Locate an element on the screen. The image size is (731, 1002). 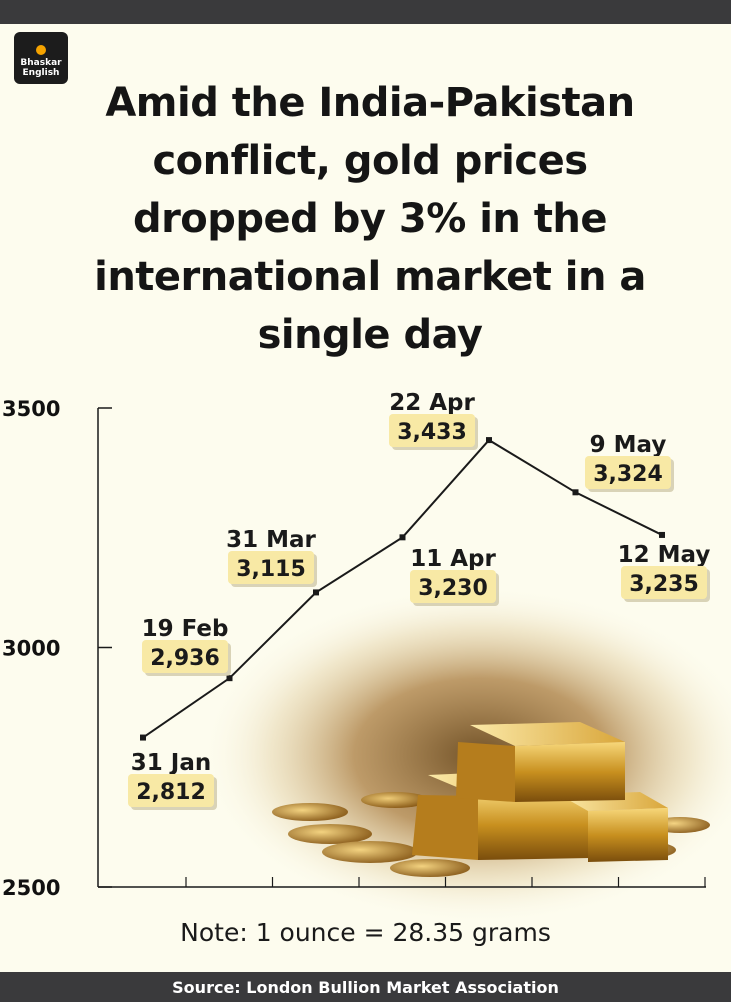
date-label-0: 31 Jan is located at coordinates (171, 763).